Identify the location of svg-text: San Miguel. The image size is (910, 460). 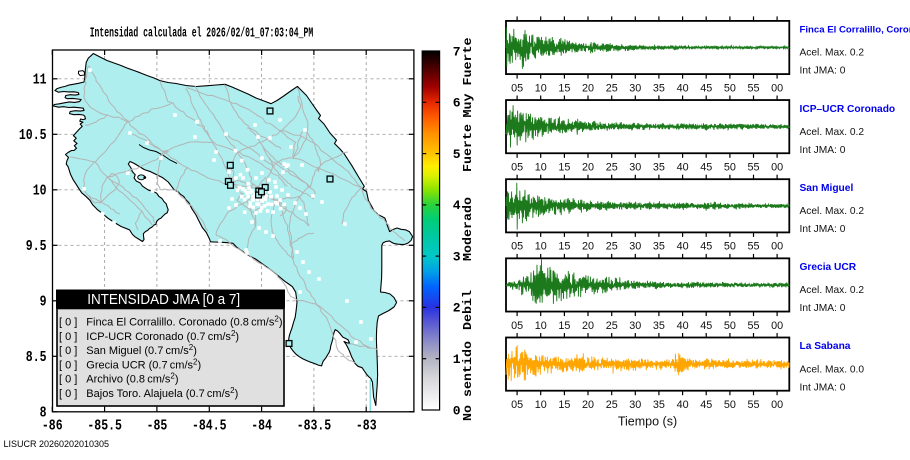
(827, 188).